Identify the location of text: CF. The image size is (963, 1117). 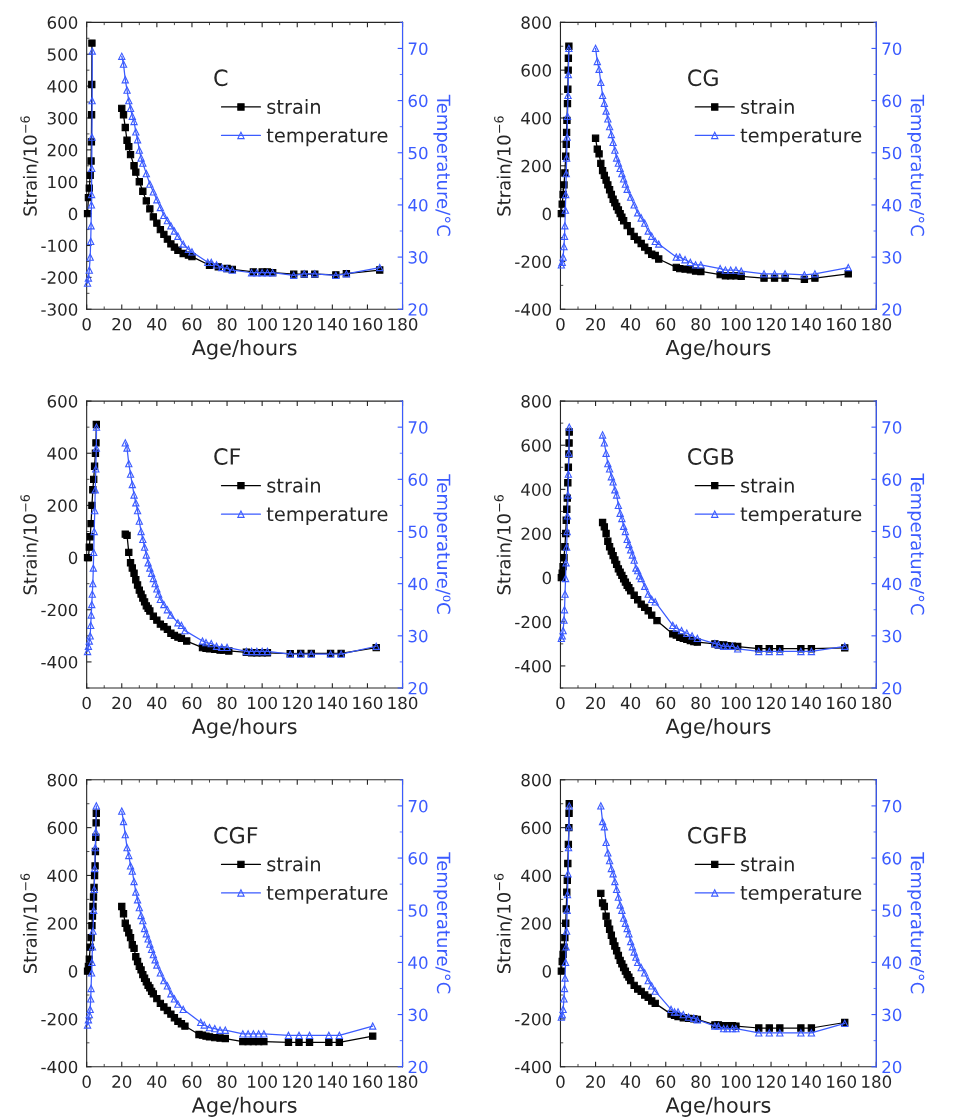
(227, 456).